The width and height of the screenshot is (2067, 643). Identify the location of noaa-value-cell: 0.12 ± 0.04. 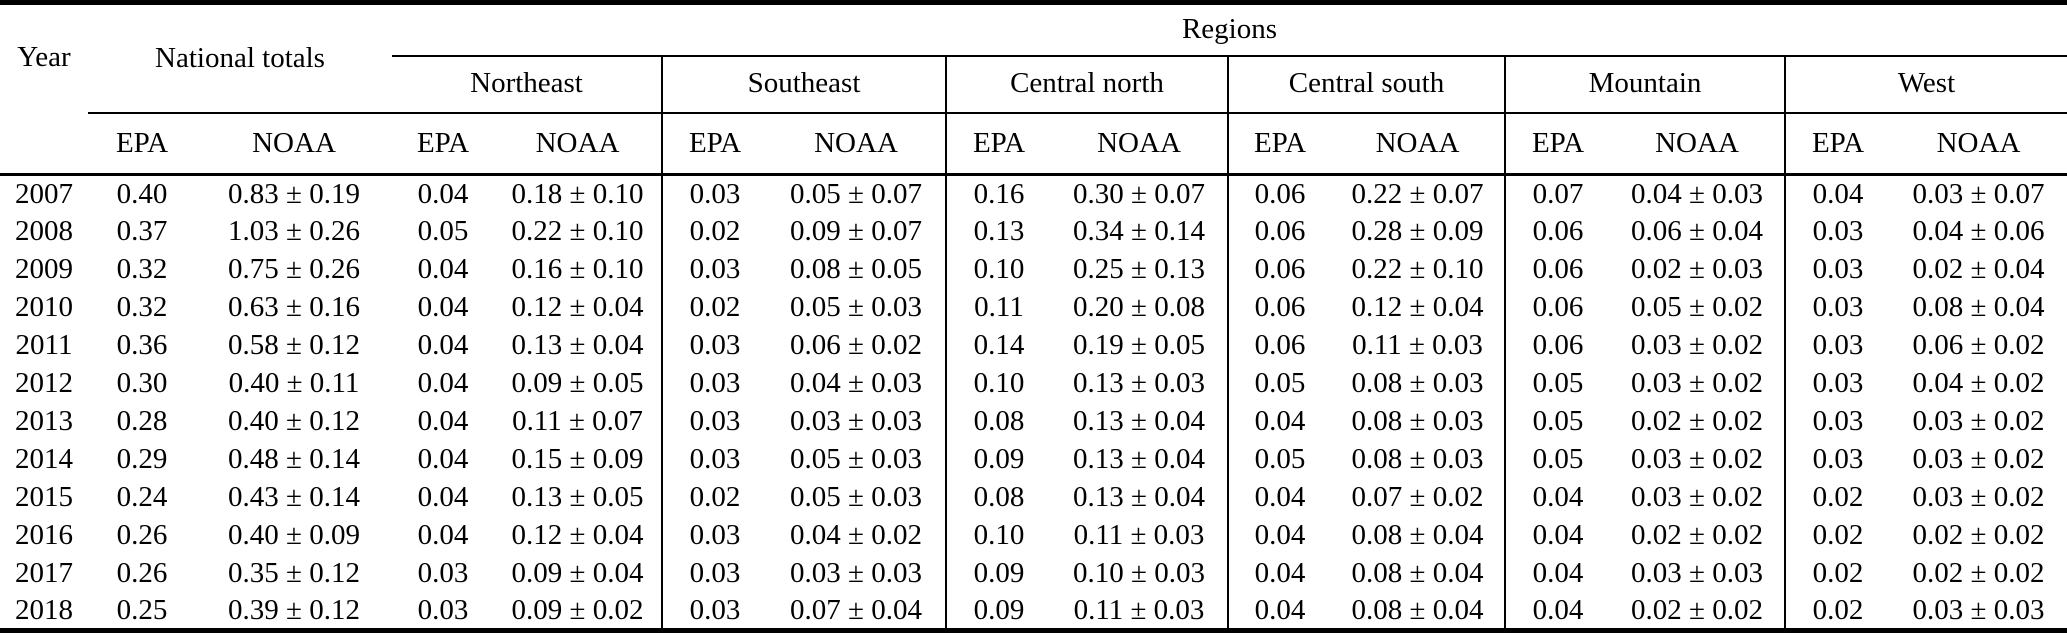
(1417, 306).